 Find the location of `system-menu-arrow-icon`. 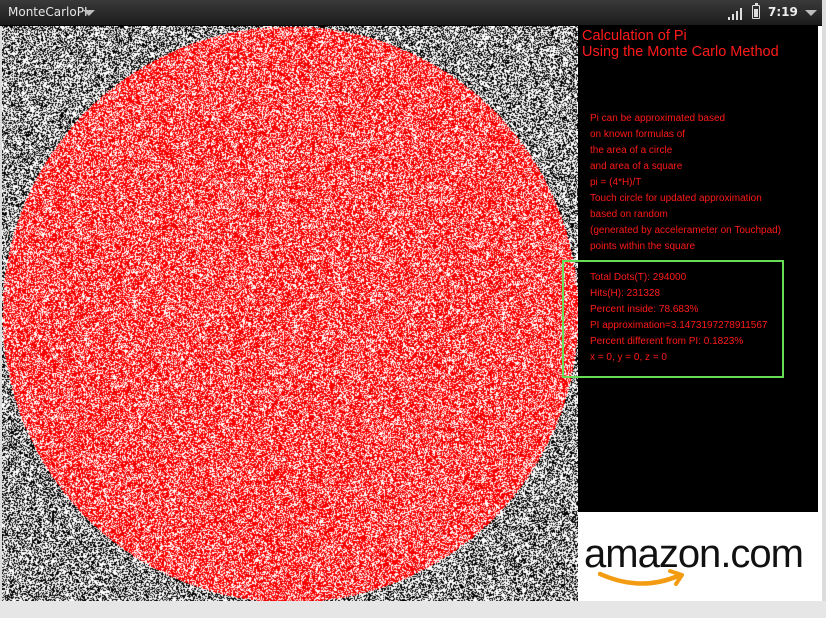

system-menu-arrow-icon is located at coordinates (811, 13).